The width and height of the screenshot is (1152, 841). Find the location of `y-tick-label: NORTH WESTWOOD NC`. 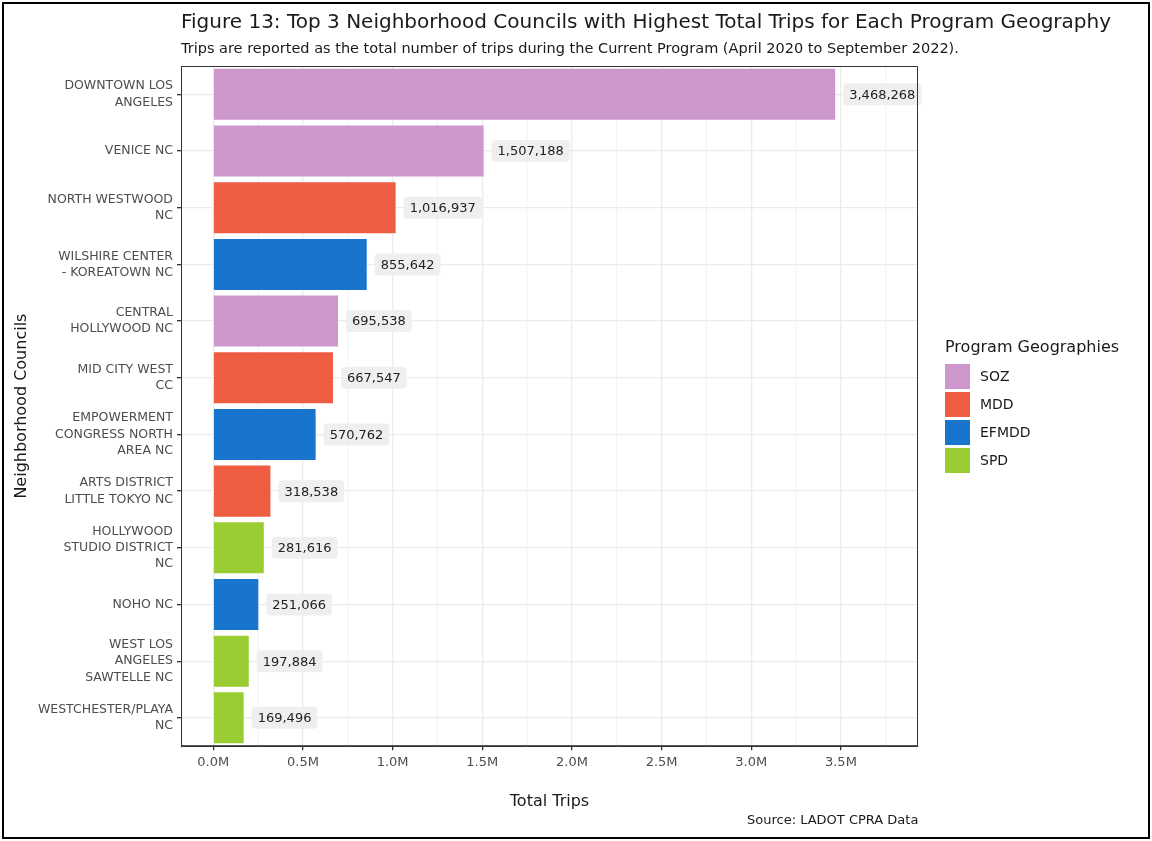

y-tick-label: NORTH WESTWOOD NC is located at coordinates (110, 206).